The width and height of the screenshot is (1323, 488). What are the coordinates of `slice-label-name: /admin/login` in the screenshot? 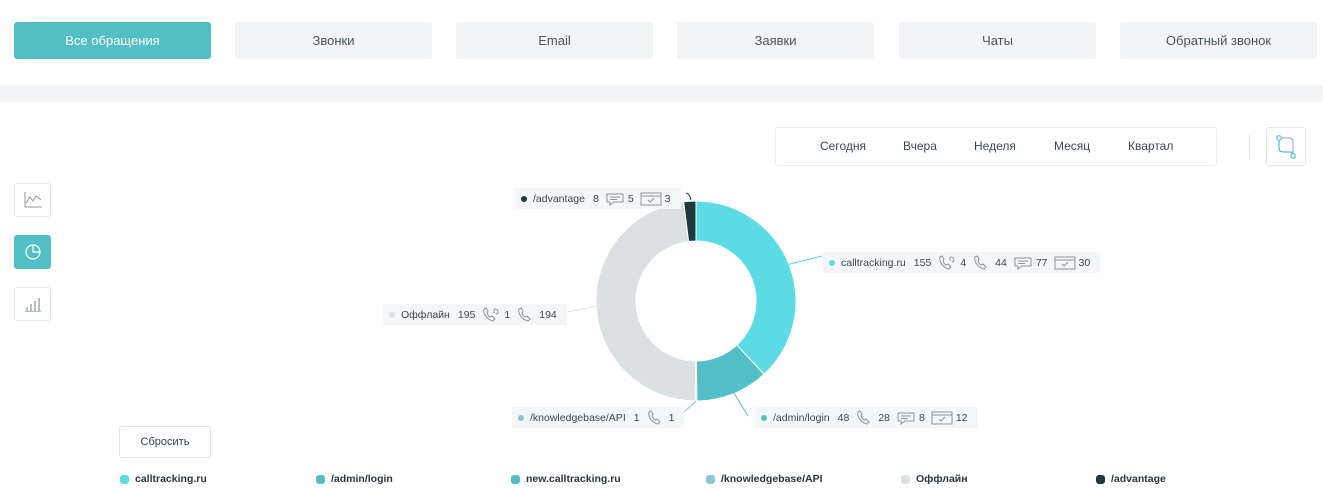 It's located at (801, 417).